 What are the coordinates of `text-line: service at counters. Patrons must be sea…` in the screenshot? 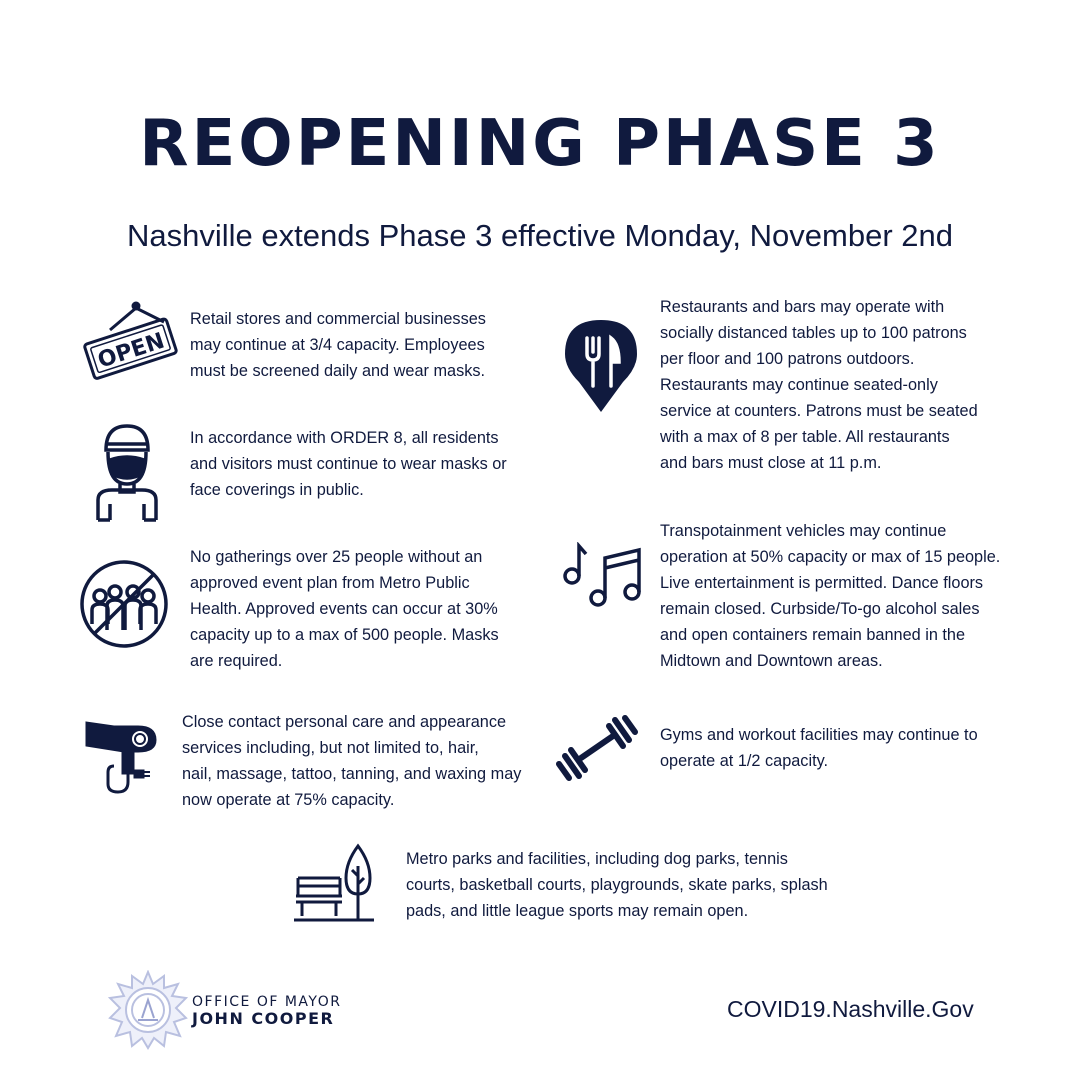 It's located at (819, 411).